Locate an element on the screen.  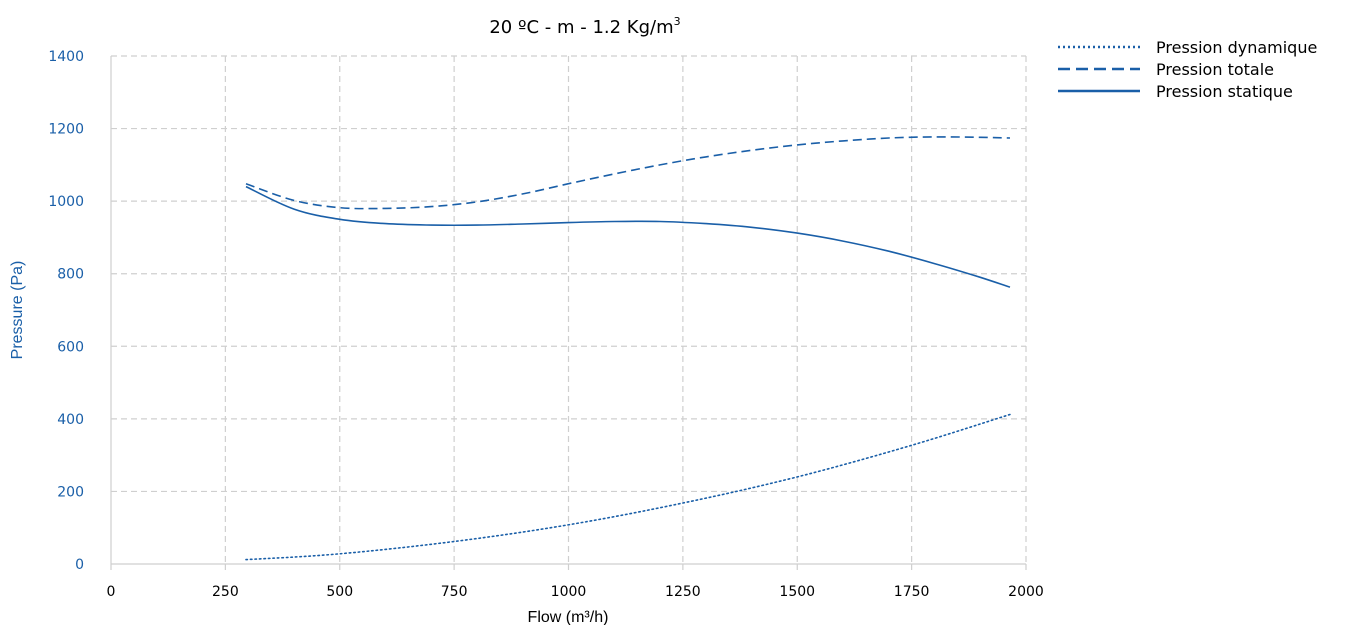
chart-title: 20 ºC - m - 1.2 Kg/m3 is located at coordinates (584, 26).